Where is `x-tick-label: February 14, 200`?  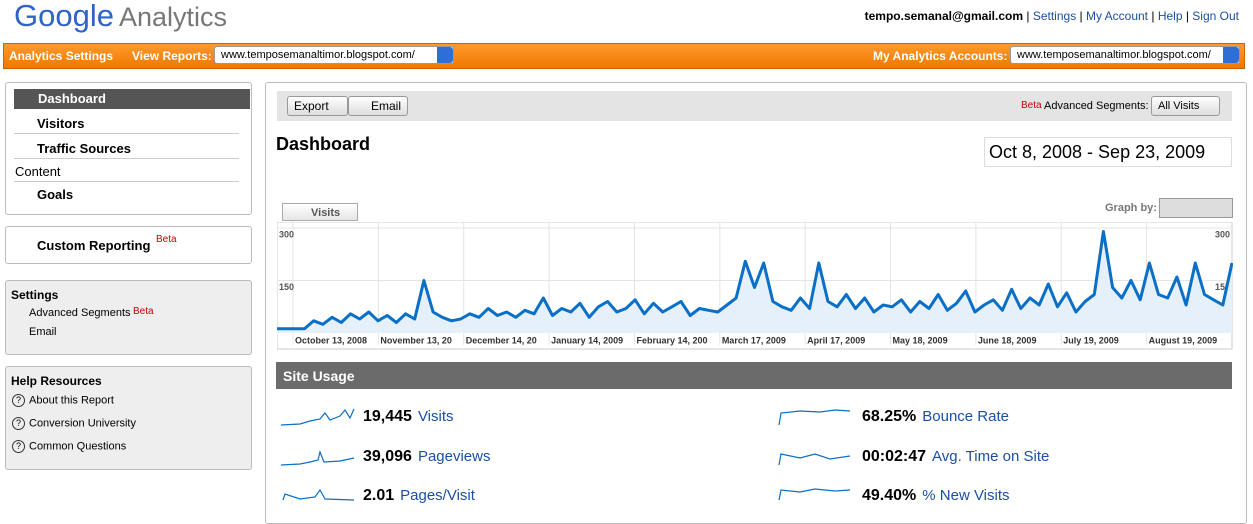 x-tick-label: February 14, 200 is located at coordinates (671, 340).